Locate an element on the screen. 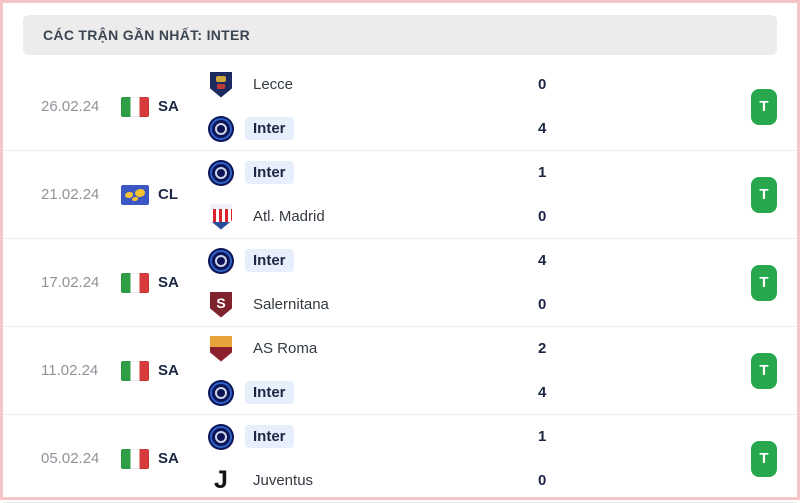 The image size is (800, 503). match-date: 26.02.24 is located at coordinates (70, 106).